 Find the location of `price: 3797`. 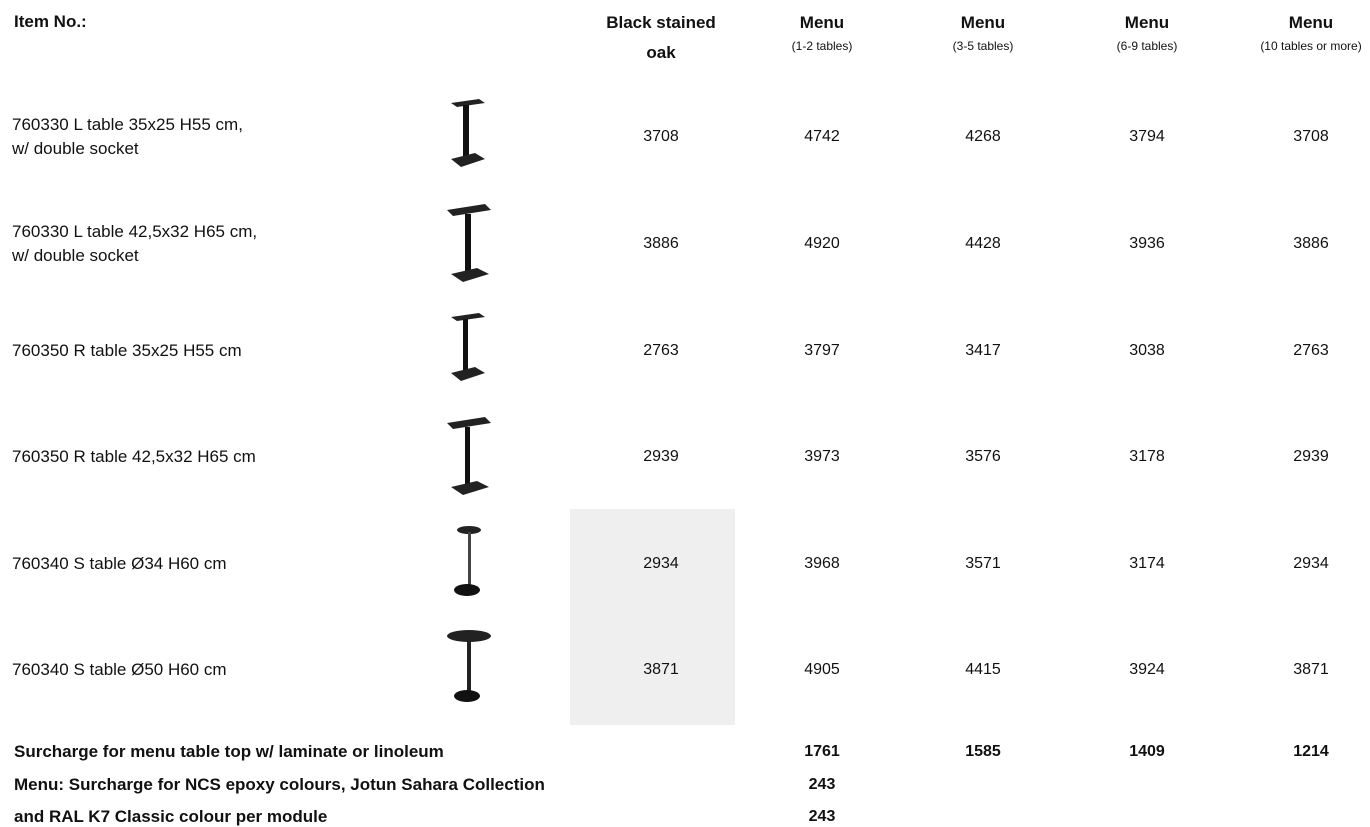

price: 3797 is located at coordinates (822, 350).